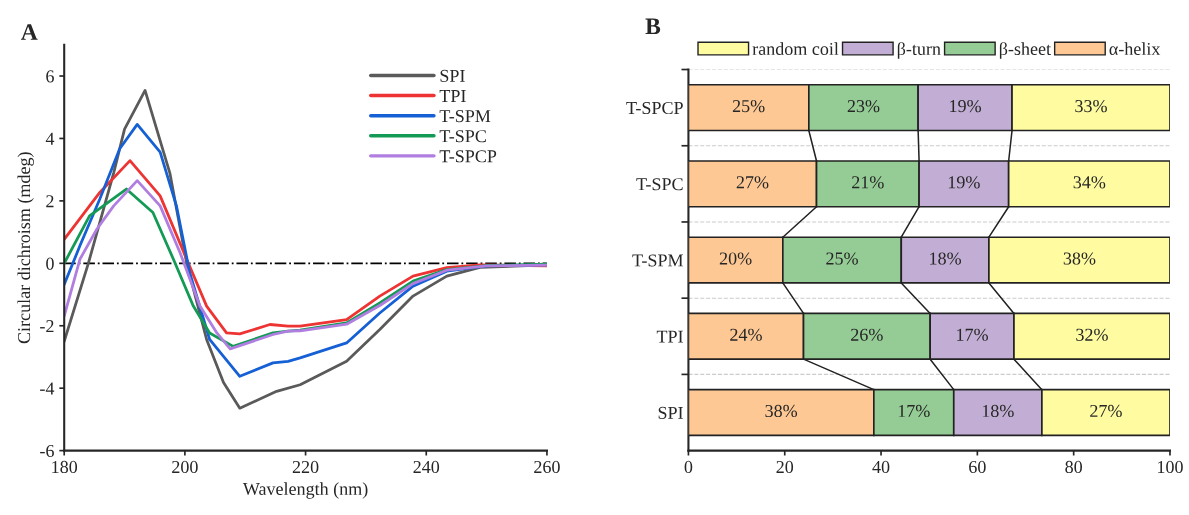 Image resolution: width=1189 pixels, height=515 pixels. What do you see at coordinates (977, 467) in the screenshot?
I see `x-tick-label: 60` at bounding box center [977, 467].